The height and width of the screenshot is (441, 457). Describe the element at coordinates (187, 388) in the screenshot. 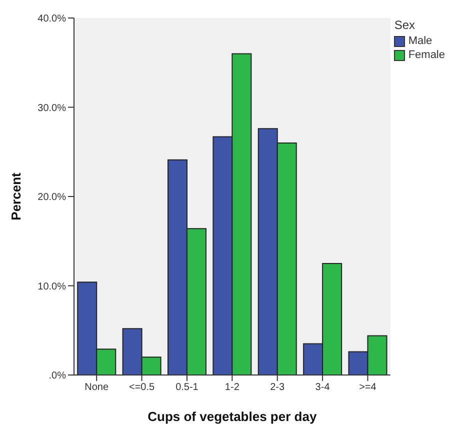

I see `x-tick-label: 0.5-1` at that location.